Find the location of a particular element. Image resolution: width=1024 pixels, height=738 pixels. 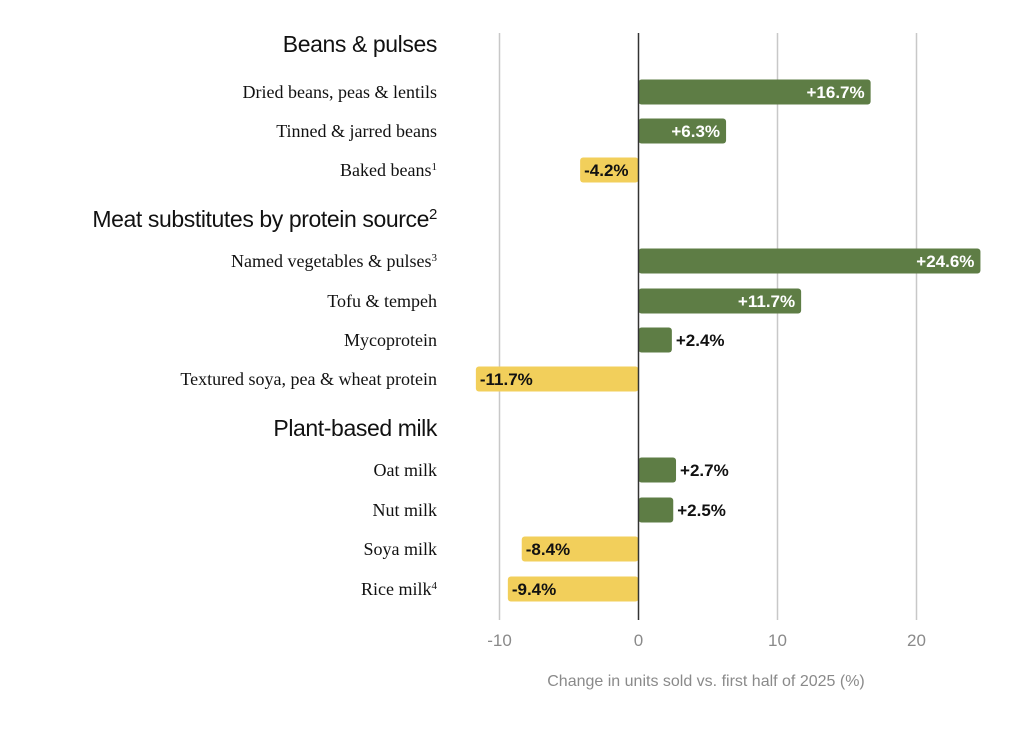

data-label: -4.2% is located at coordinates (606, 170).